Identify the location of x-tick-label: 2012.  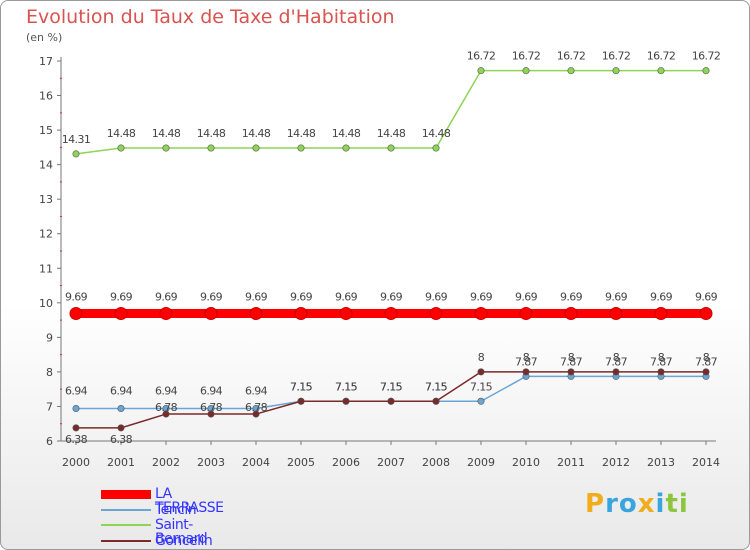
(616, 462).